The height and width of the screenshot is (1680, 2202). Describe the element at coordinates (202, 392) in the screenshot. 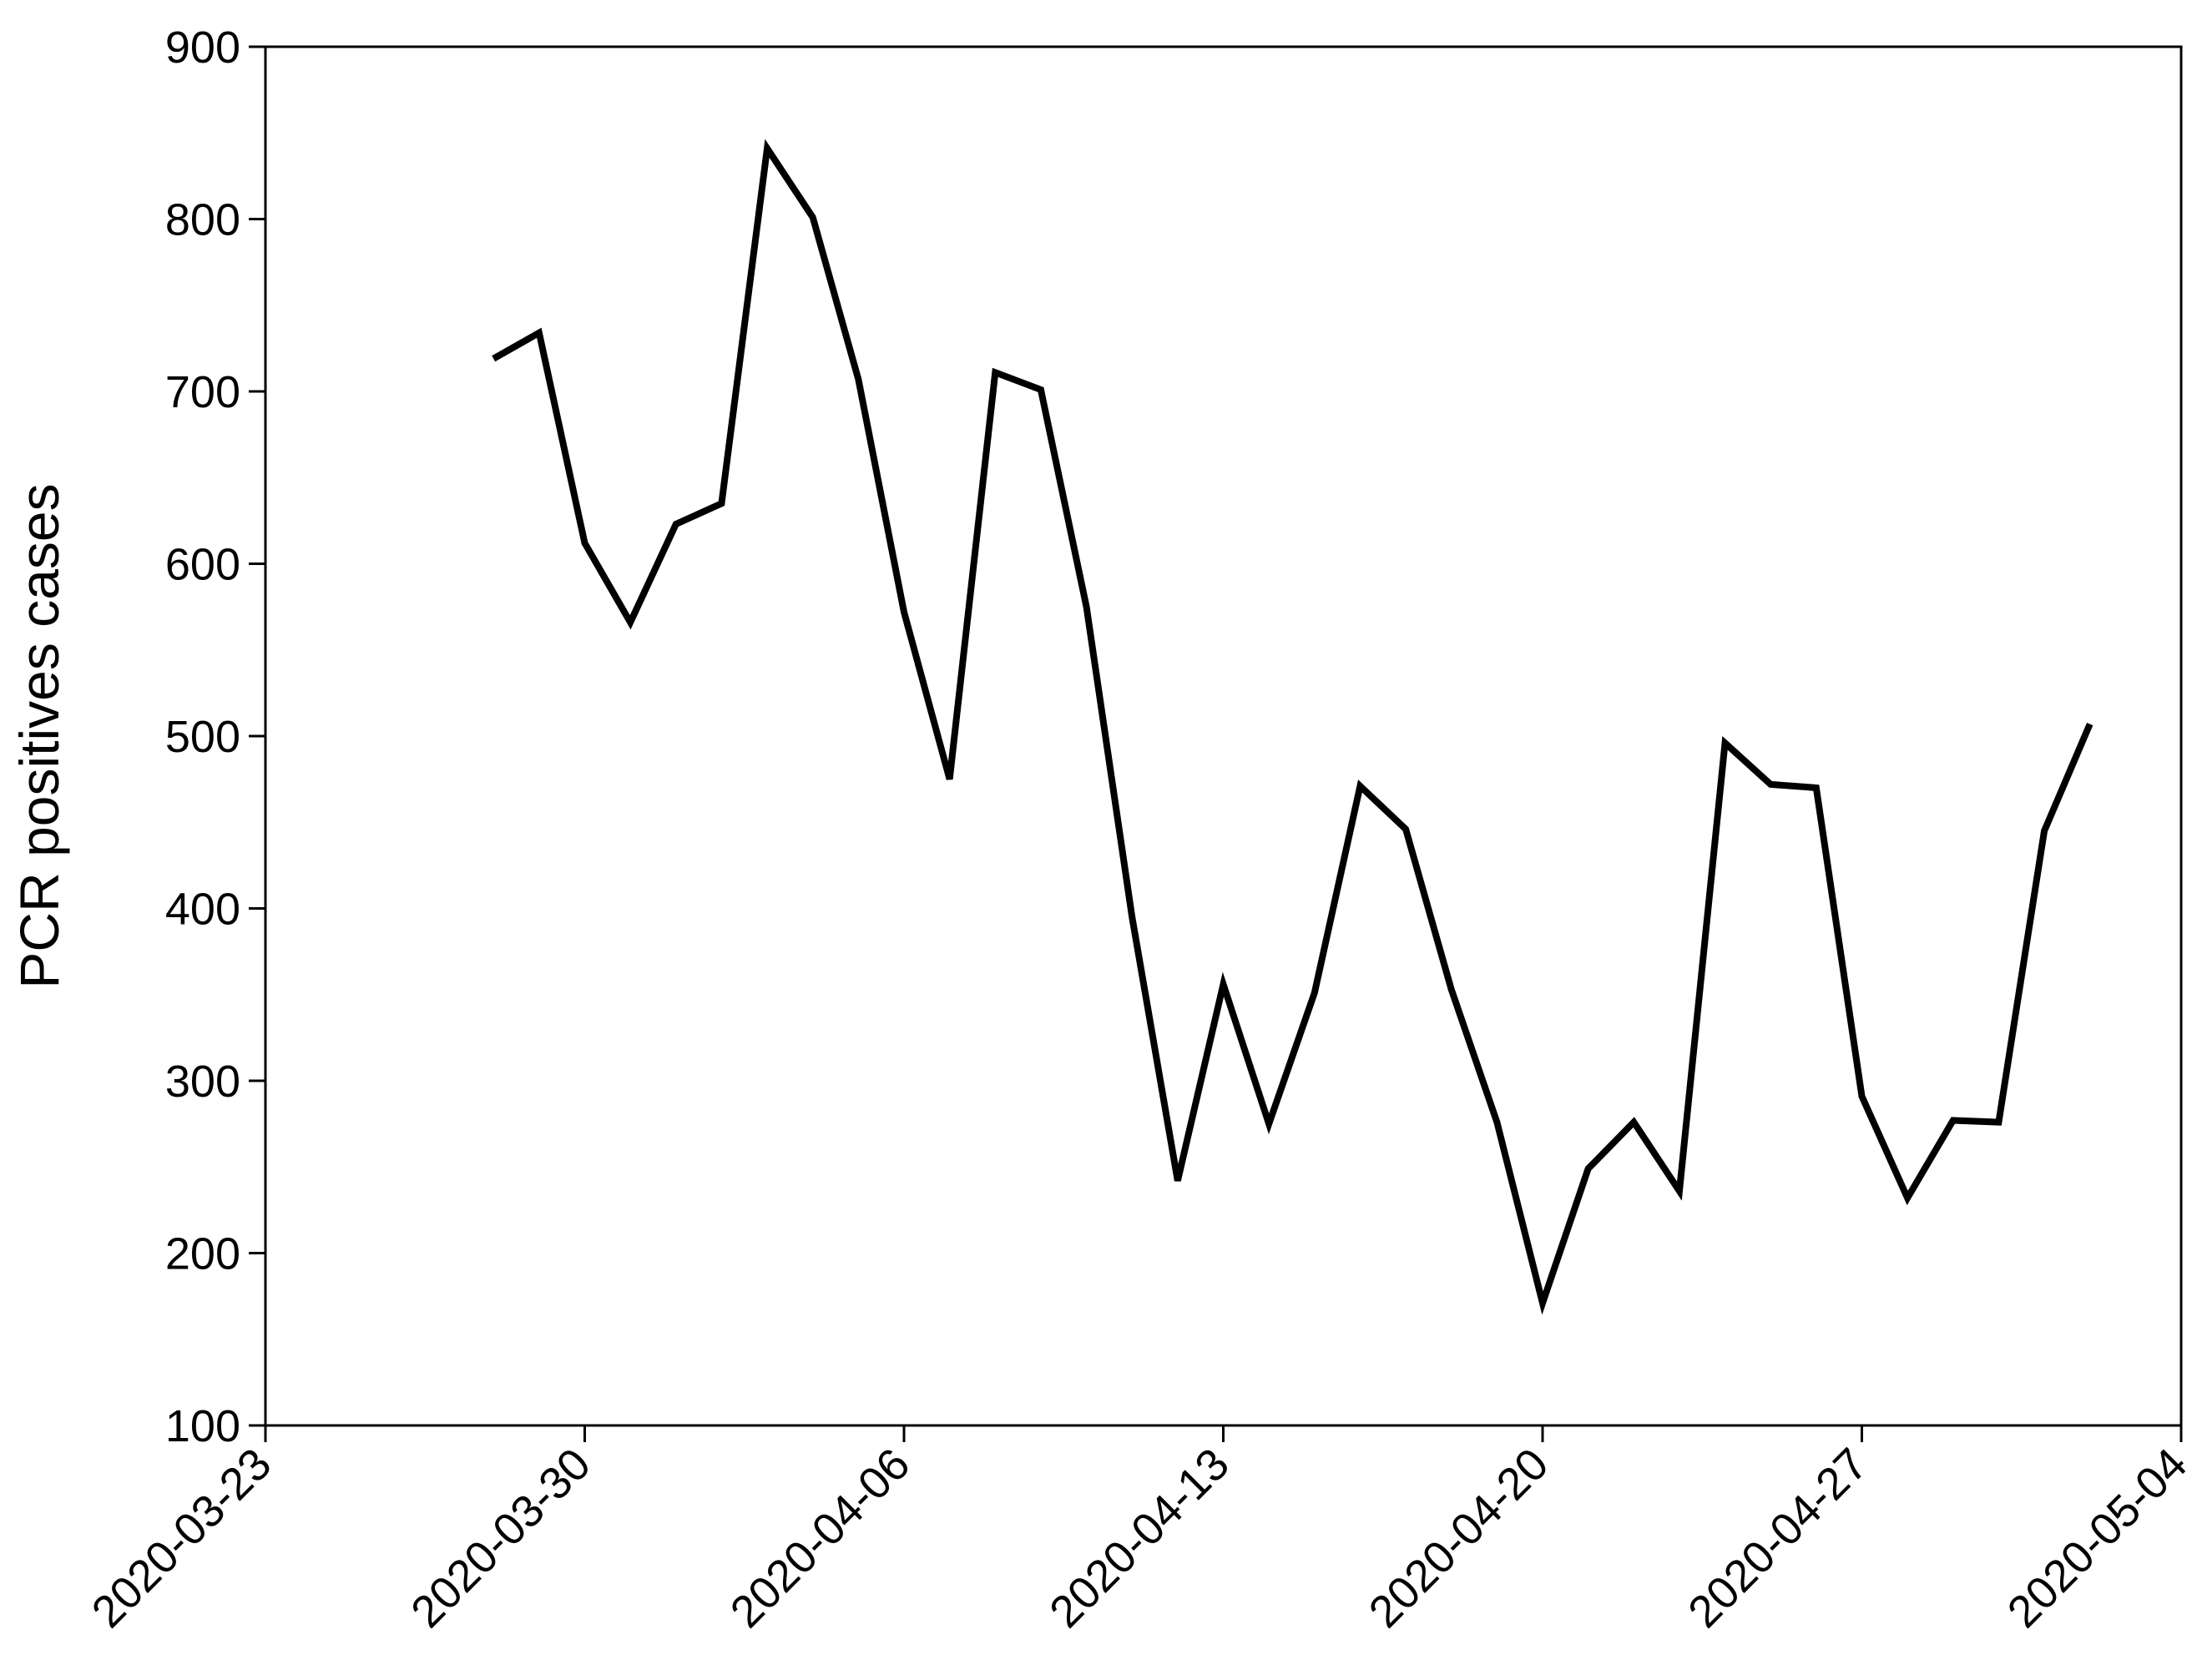

I see `y-tick-label: 700` at that location.